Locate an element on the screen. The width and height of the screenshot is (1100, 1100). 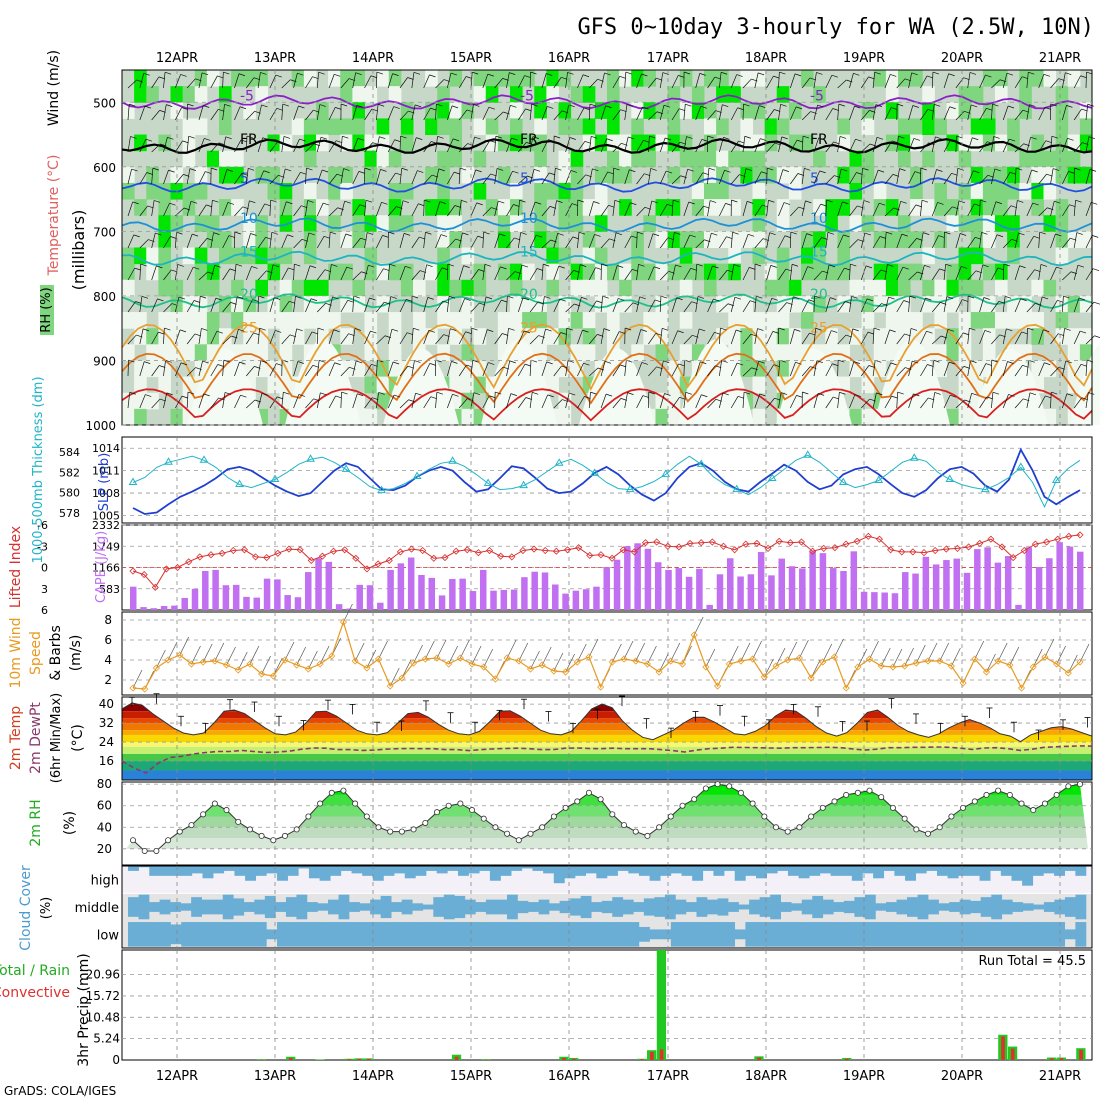
precip-convective-bar is located at coordinates (651, 1055).